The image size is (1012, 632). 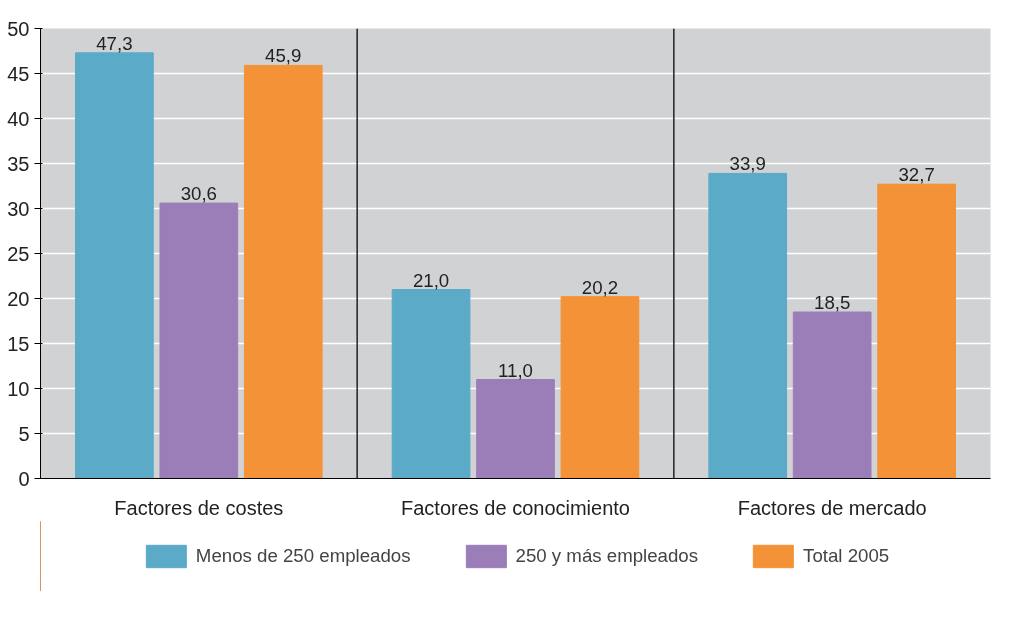 What do you see at coordinates (18, 118) in the screenshot?
I see `y-tick-label: 40` at bounding box center [18, 118].